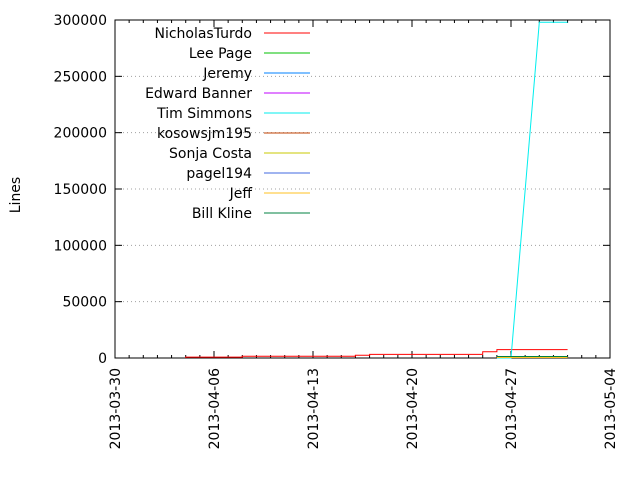  I want to click on y-tick-label: 300000, so click(80, 21).